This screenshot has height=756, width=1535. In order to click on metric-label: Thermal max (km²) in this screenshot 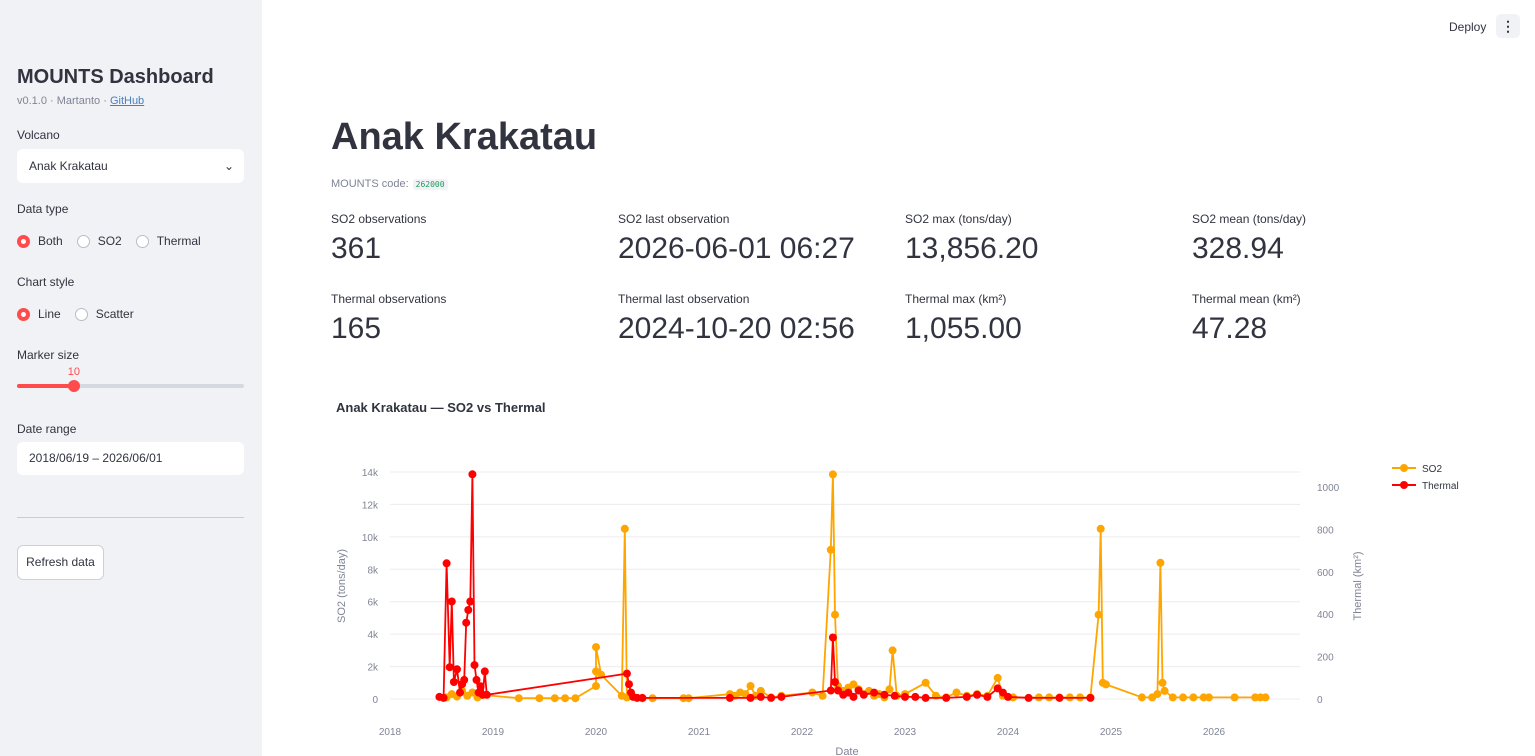, I will do `click(956, 299)`.